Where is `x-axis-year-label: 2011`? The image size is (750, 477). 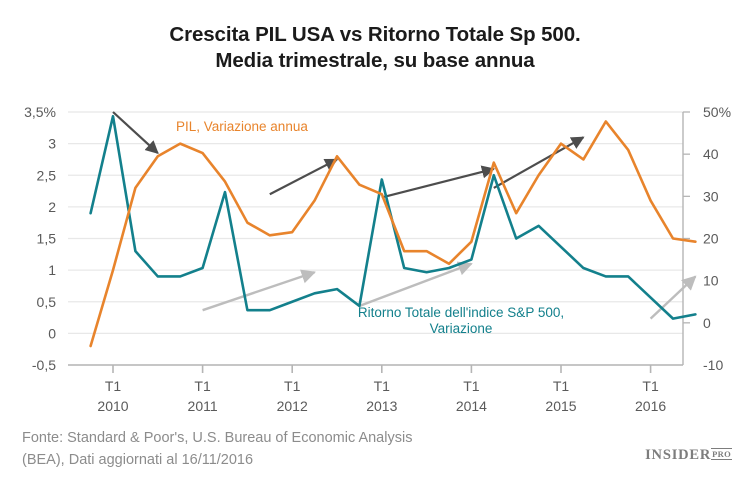
x-axis-year-label: 2011 is located at coordinates (203, 406).